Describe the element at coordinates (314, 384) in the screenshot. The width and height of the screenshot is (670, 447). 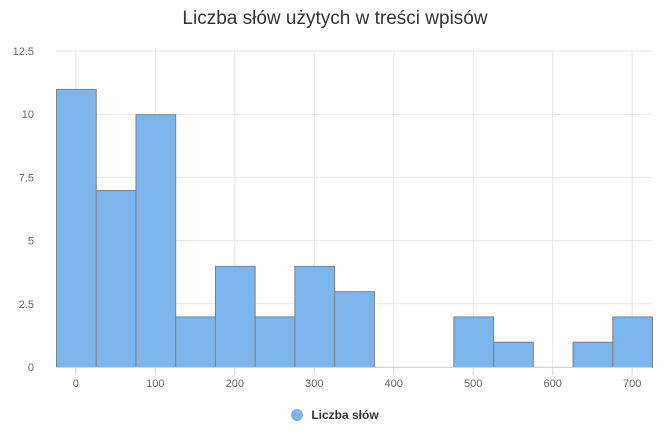
I see `x-tick-label: 300` at that location.